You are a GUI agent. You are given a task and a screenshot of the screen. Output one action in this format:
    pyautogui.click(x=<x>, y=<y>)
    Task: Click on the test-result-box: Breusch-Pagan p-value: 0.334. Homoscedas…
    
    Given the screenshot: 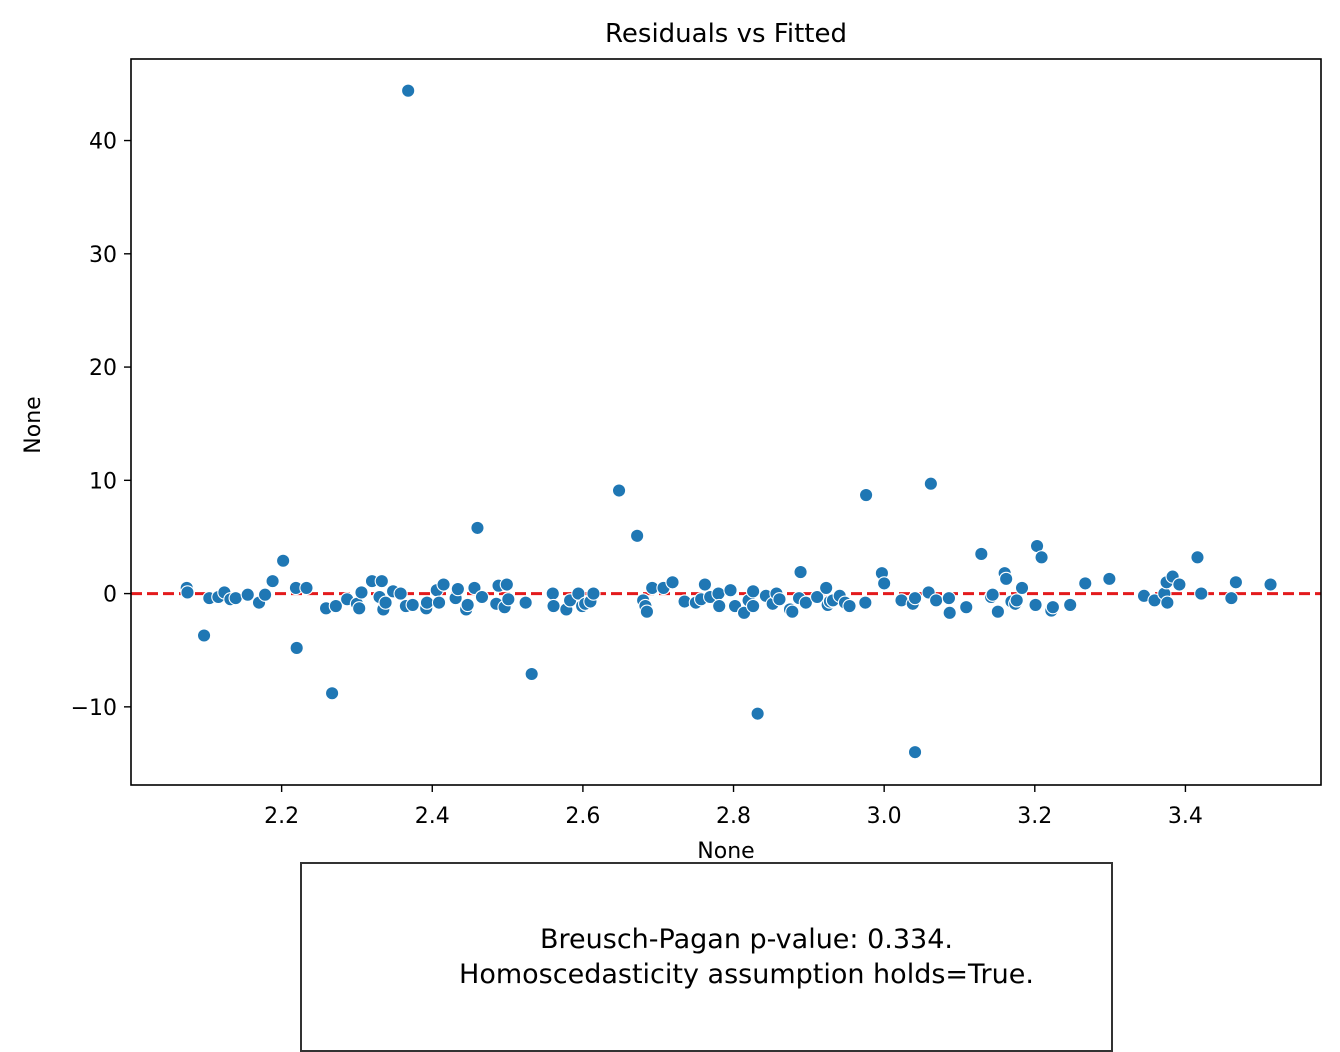 What is the action you would take?
    pyautogui.click(x=706, y=957)
    